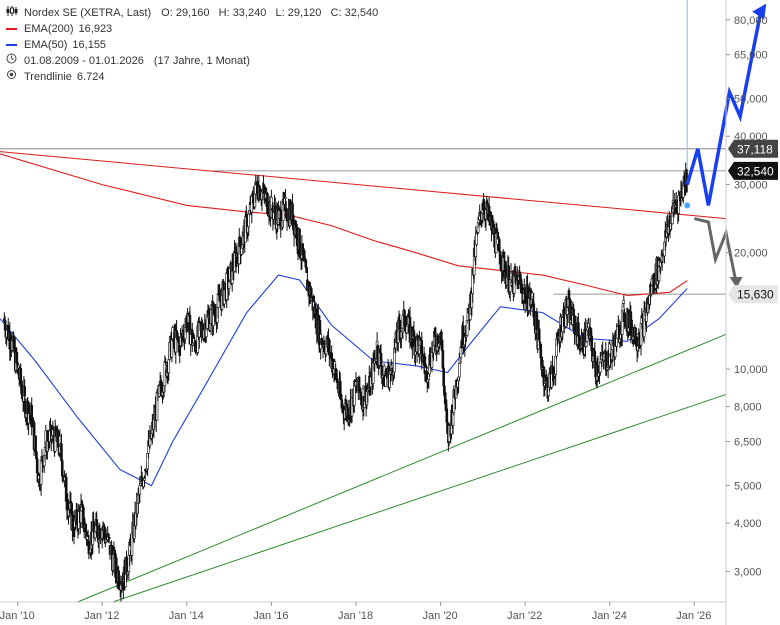  What do you see at coordinates (201, 61) in the screenshot?
I see `period-note: (17 Jahre, 1 Monat)` at bounding box center [201, 61].